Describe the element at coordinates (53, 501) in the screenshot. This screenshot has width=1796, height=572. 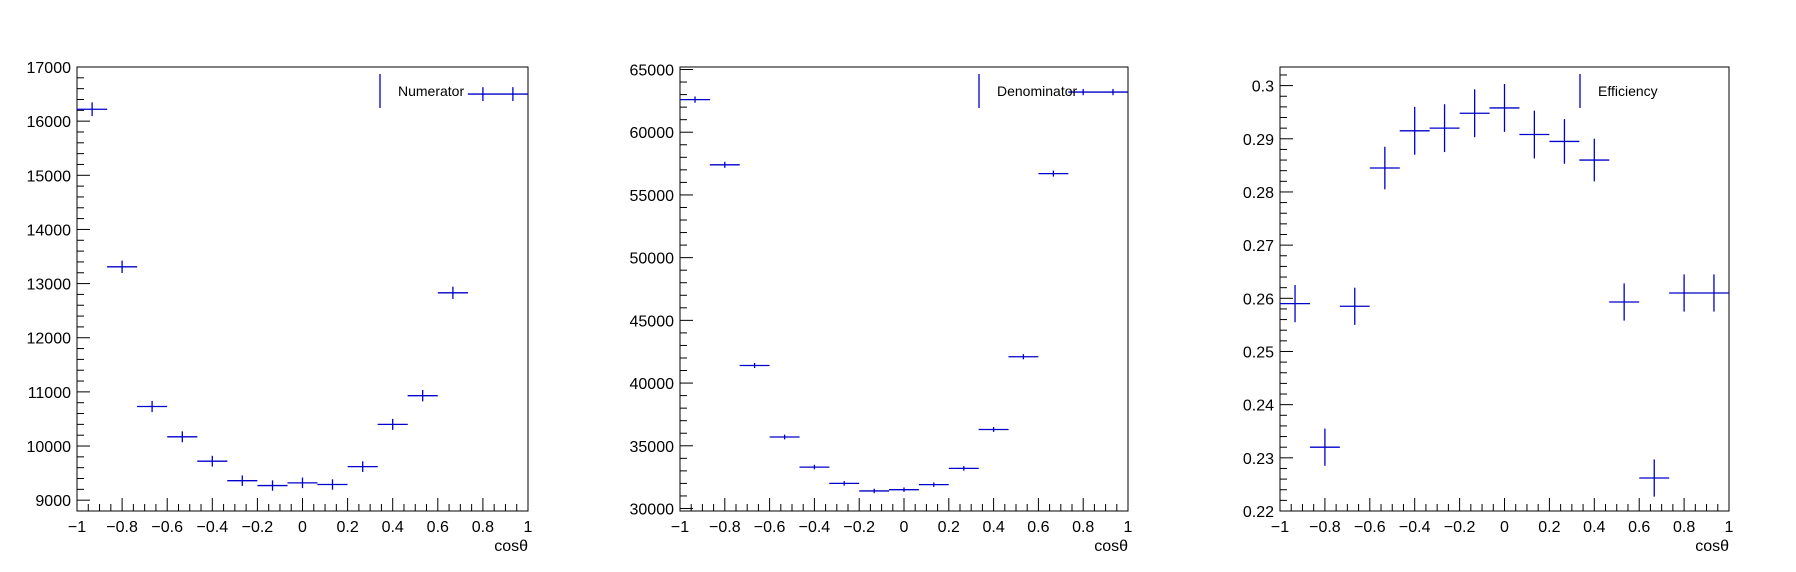
I see `y-tick-label: 9000` at that location.